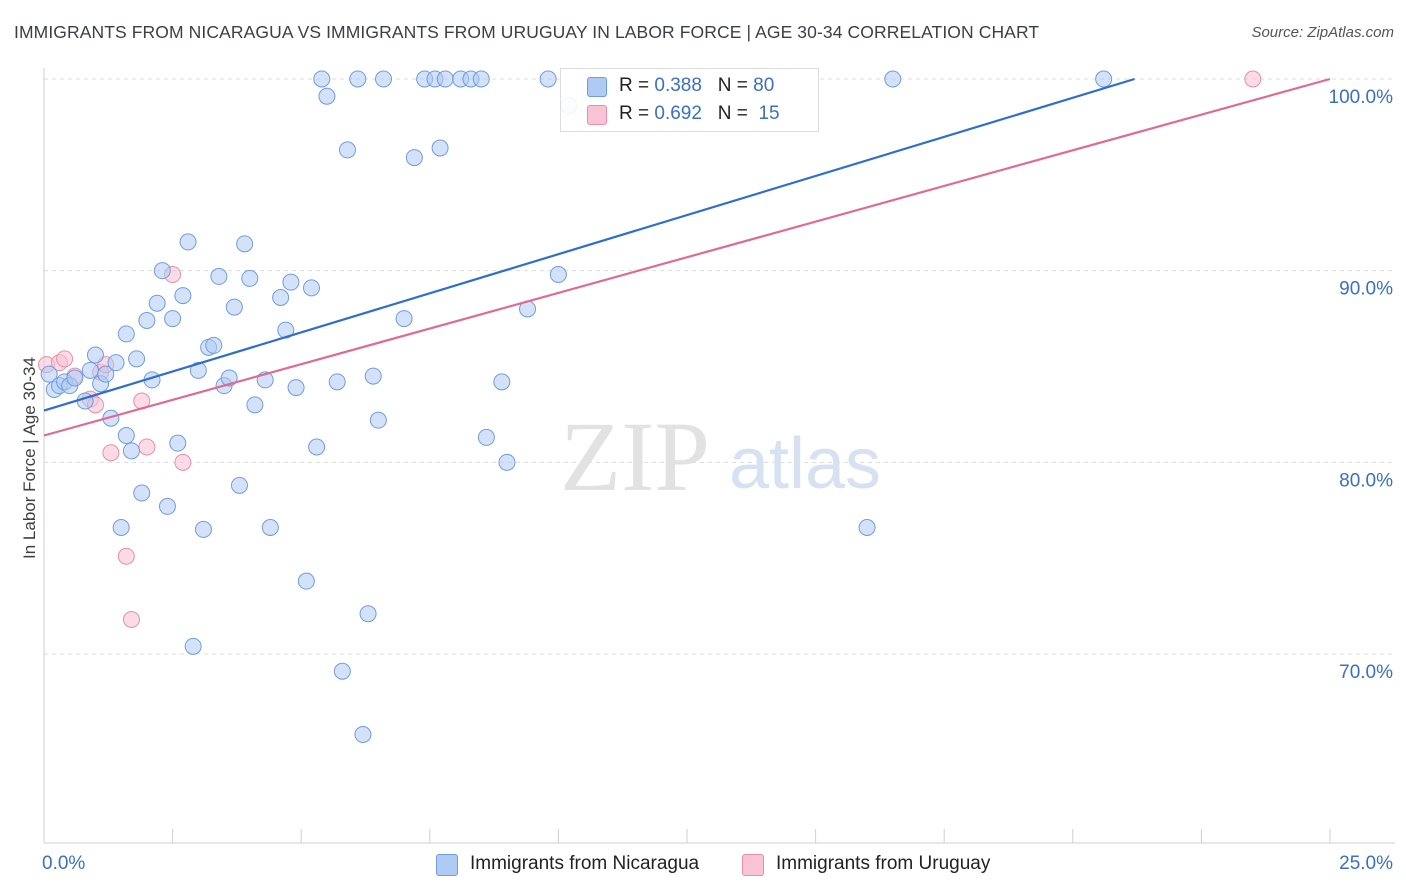  Describe the element at coordinates (1366, 672) in the screenshot. I see `y-tick-label: 70.0%` at that location.